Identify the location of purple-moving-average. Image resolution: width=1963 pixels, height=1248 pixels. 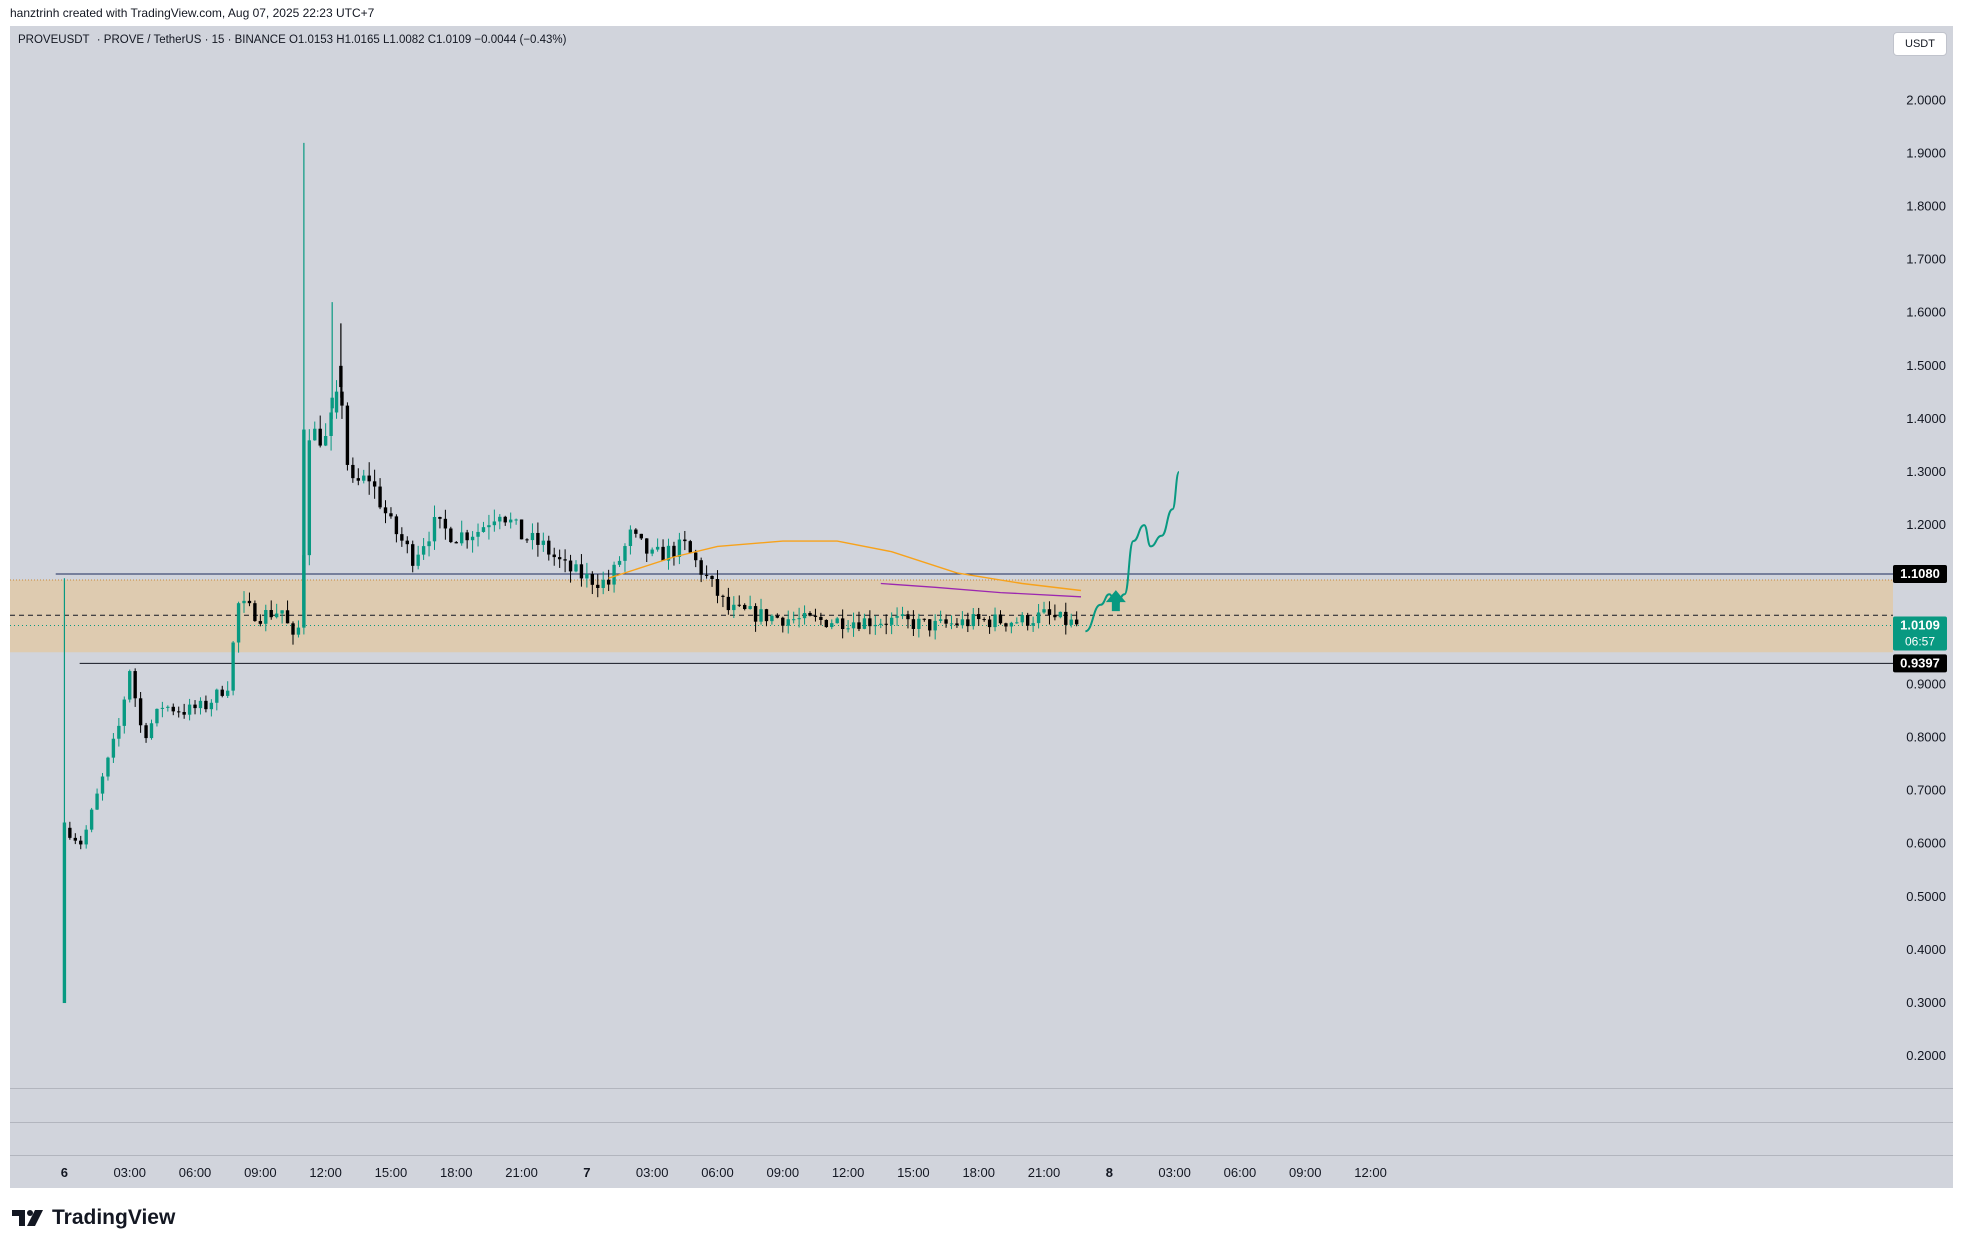
(981, 590).